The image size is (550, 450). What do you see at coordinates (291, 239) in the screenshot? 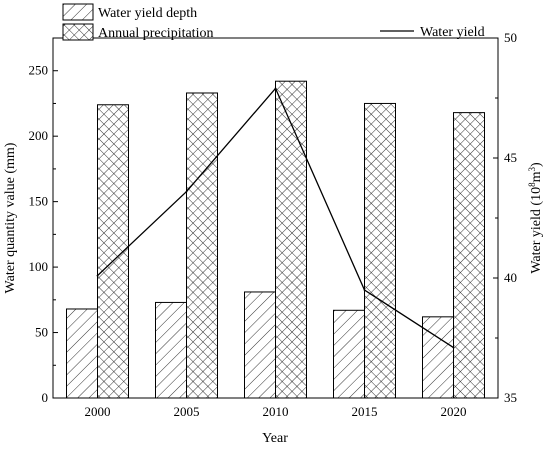
I see `bar-annual-precipitation-2010` at bounding box center [291, 239].